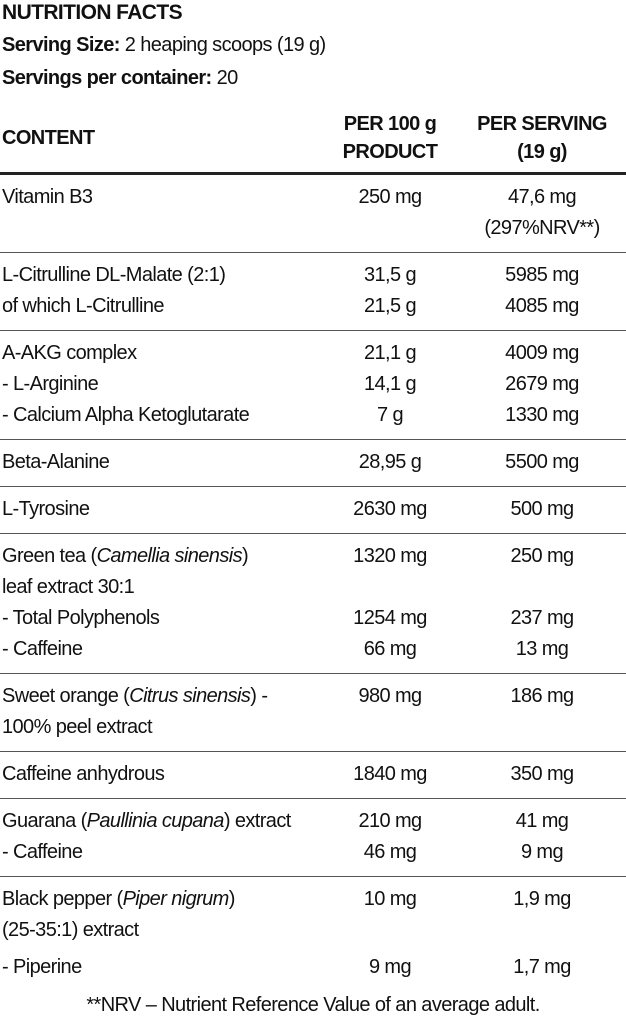 The width and height of the screenshot is (626, 1024). I want to click on per-serving-cell: 5985 mg, so click(542, 275).